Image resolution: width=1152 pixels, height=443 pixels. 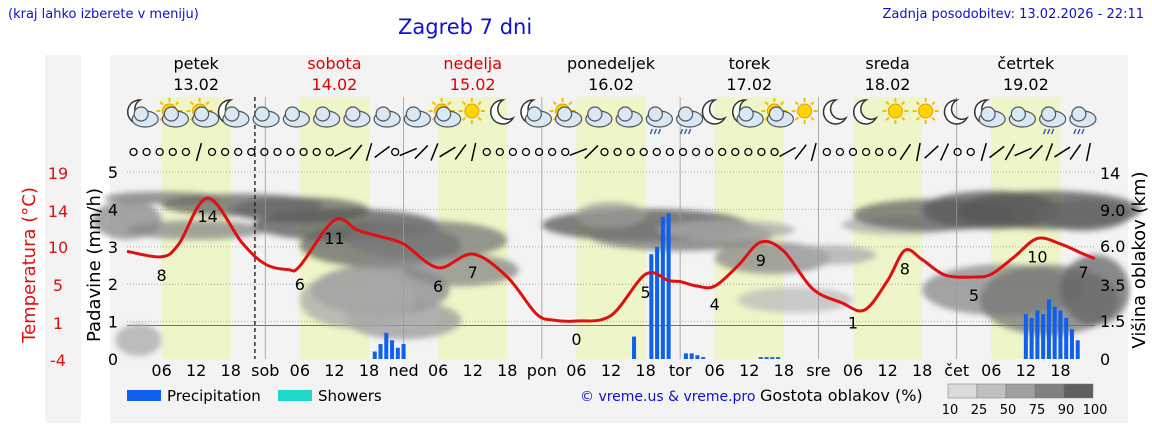 What do you see at coordinates (1112, 285) in the screenshot?
I see `cloud-height-tick-label: 3.5` at bounding box center [1112, 285].